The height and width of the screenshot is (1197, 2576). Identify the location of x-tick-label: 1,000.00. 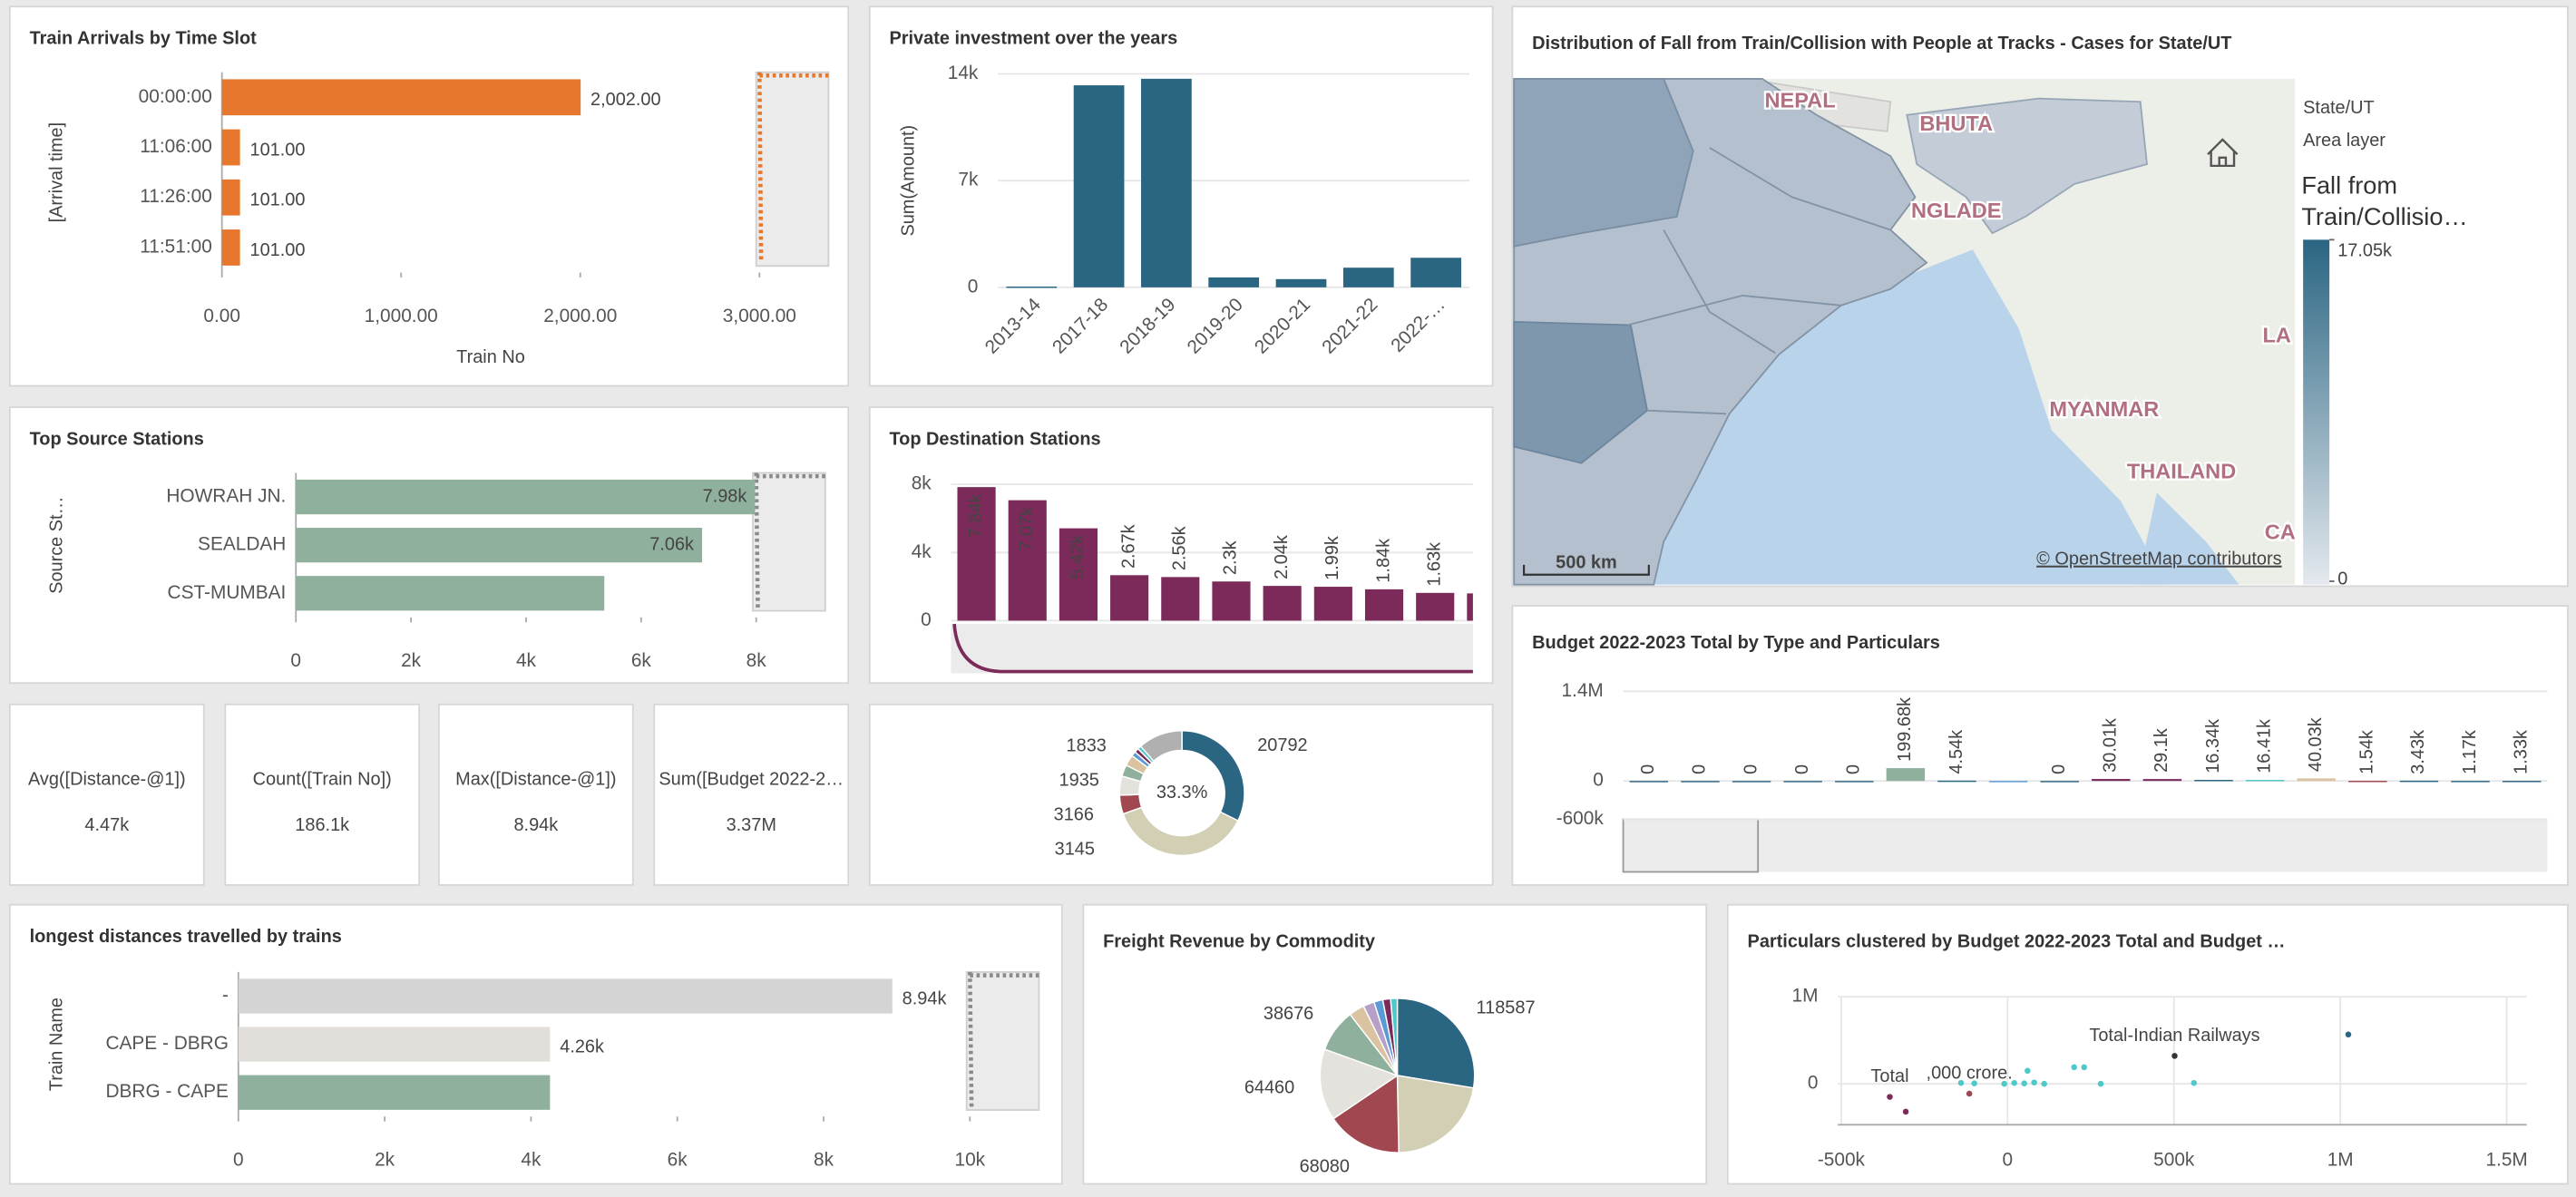
(401, 316).